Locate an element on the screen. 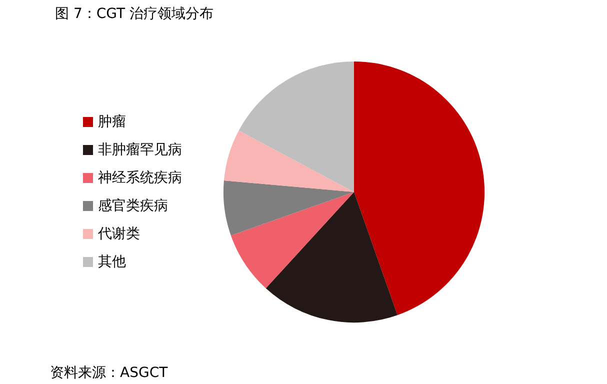  legend-label: 肿瘤 is located at coordinates (112, 122).